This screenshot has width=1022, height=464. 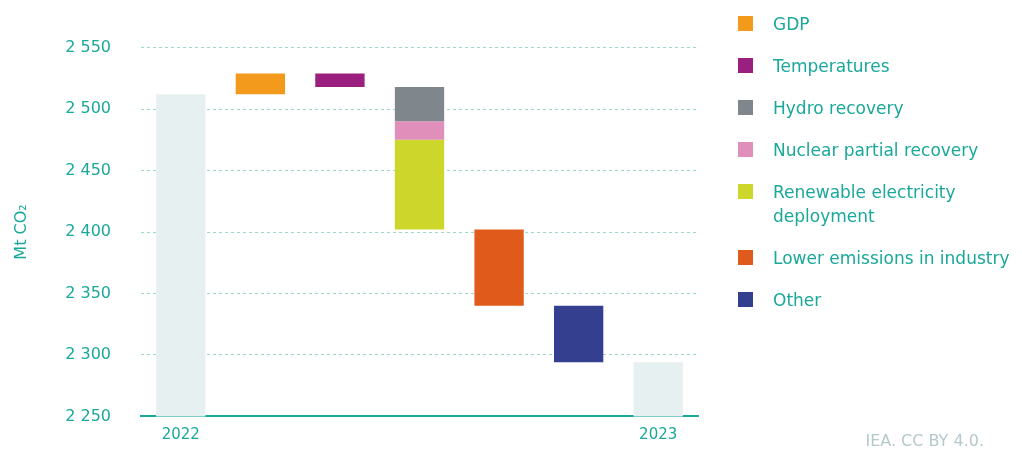 What do you see at coordinates (791, 24) in the screenshot?
I see `legend-label: GDP` at bounding box center [791, 24].